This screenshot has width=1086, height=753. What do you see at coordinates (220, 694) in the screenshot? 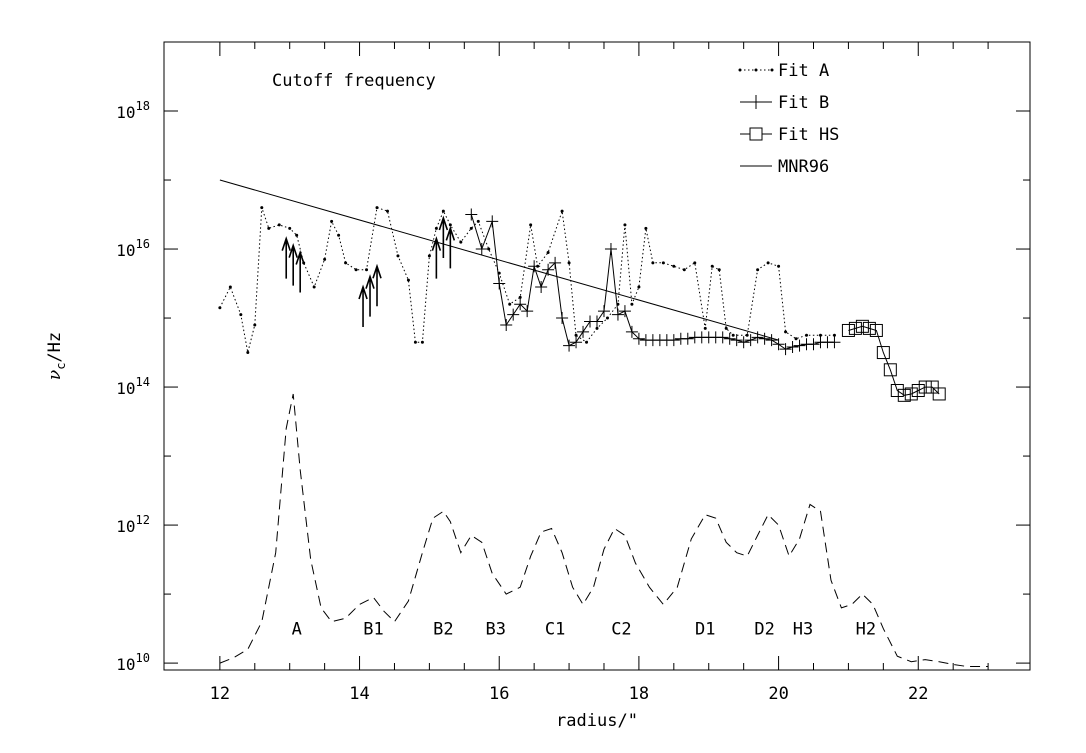
I see `x-tick-label: 12` at bounding box center [220, 694].